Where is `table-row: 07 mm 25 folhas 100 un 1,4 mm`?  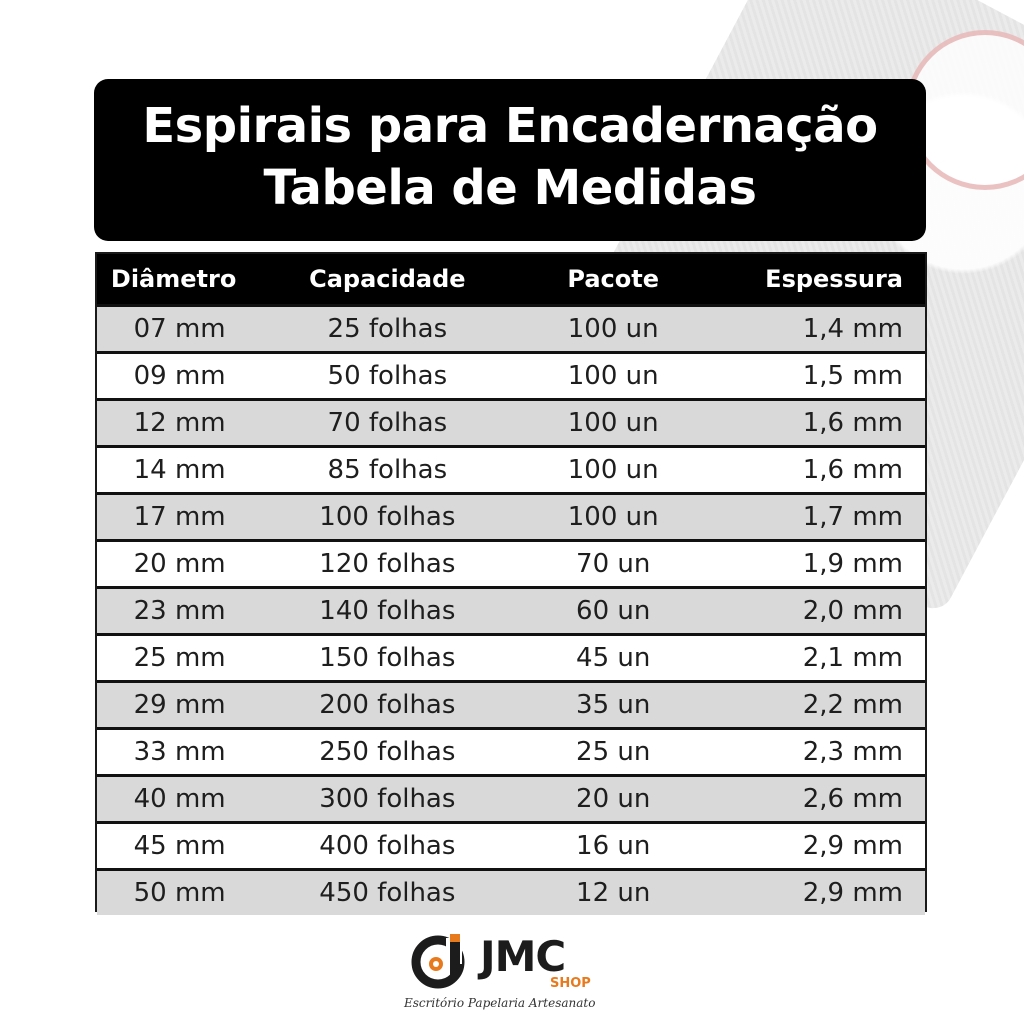 table-row: 07 mm 25 folhas 100 un 1,4 mm is located at coordinates (511, 328).